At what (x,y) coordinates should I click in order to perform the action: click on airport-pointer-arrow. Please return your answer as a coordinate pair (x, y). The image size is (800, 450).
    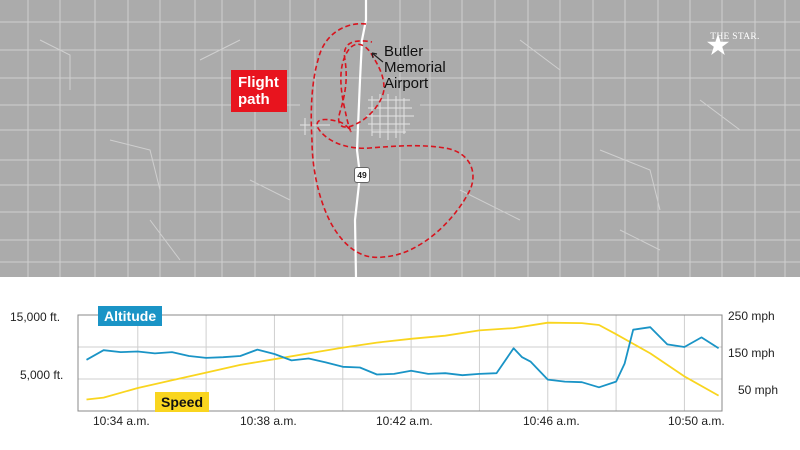
    Looking at the image, I should click on (377, 57).